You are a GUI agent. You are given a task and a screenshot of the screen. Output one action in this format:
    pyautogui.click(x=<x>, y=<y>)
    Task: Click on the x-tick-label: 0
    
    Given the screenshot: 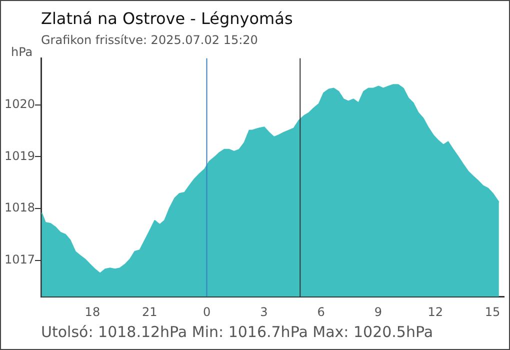 What is the action you would take?
    pyautogui.click(x=206, y=311)
    